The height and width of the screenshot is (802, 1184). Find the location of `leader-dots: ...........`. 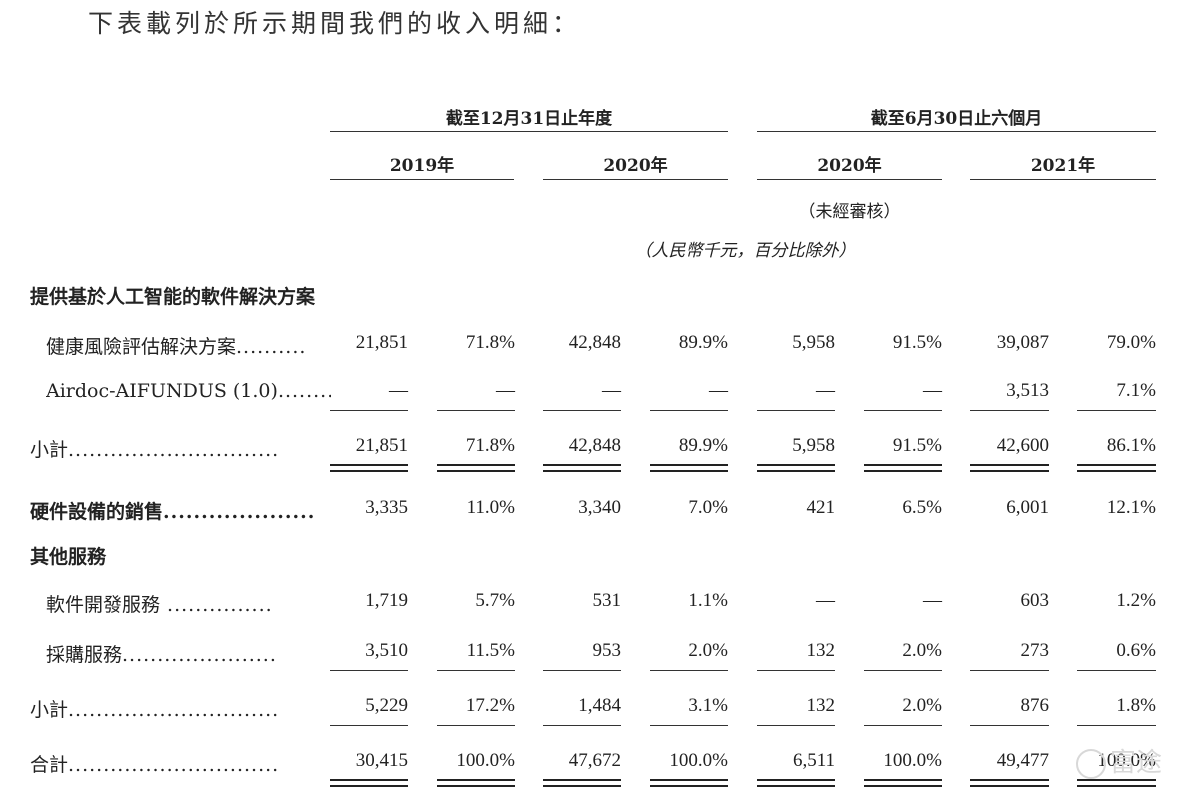

leader-dots: ........... is located at coordinates (304, 391).